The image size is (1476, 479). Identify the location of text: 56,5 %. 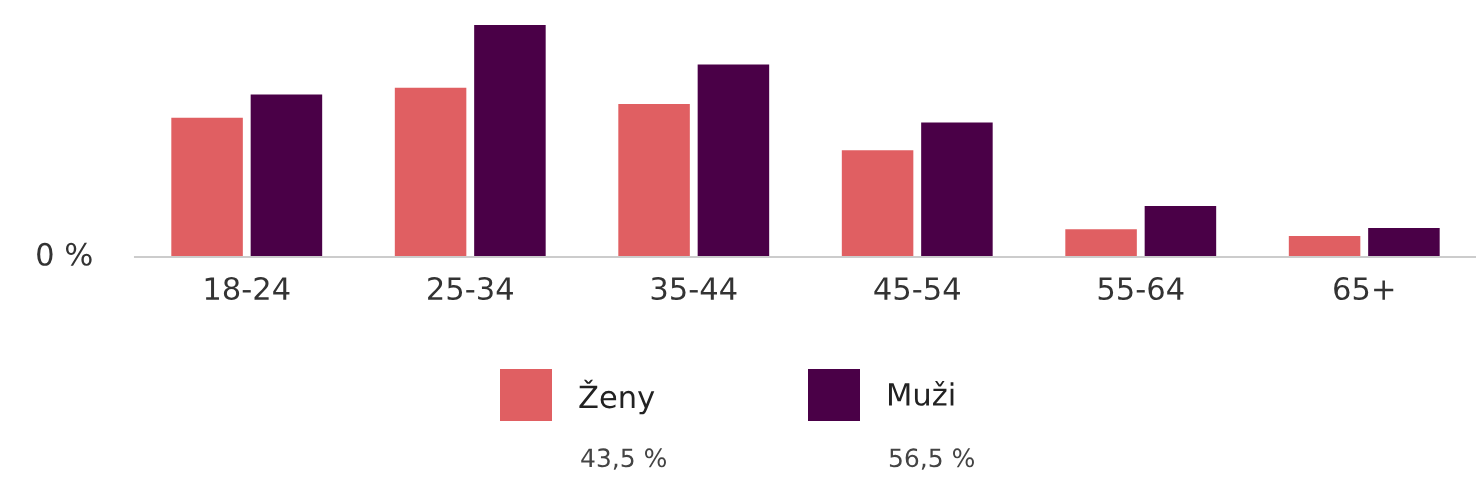
(931, 459).